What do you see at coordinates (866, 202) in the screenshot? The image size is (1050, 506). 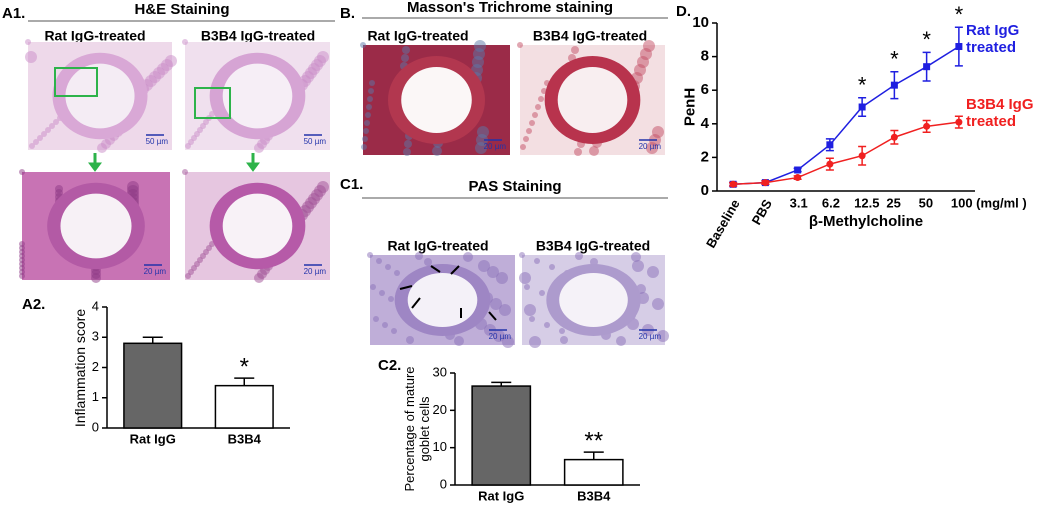 I see `x-tick-label: 12.5` at bounding box center [866, 202].